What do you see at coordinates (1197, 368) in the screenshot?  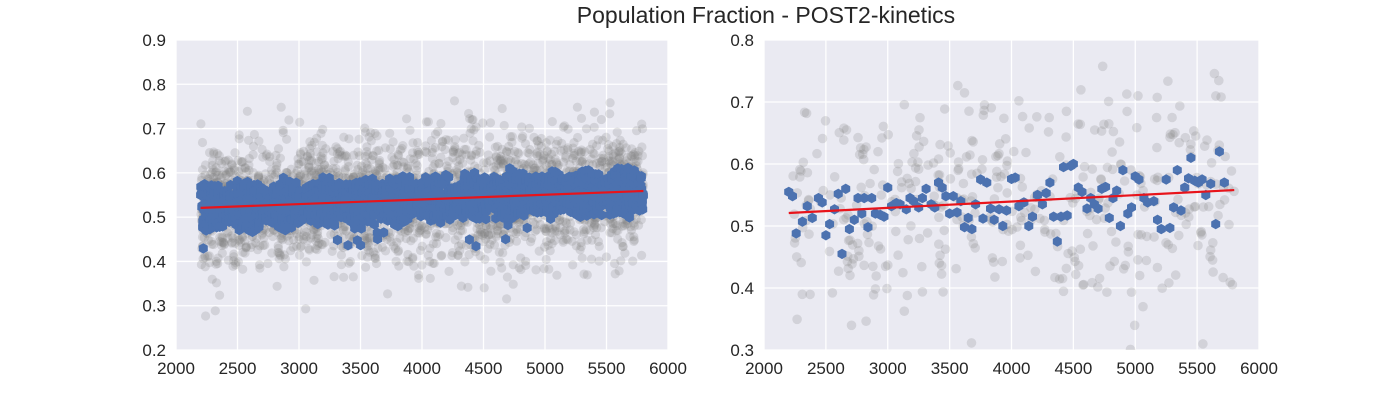 I see `x-tick-label: 5500` at bounding box center [1197, 368].